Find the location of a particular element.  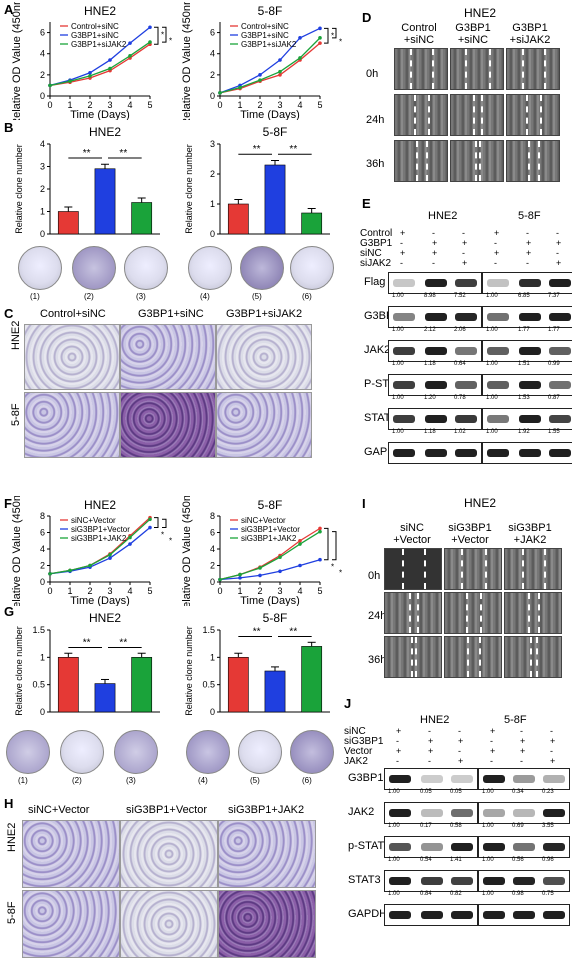

band-label: STAT3 is located at coordinates (364, 880).